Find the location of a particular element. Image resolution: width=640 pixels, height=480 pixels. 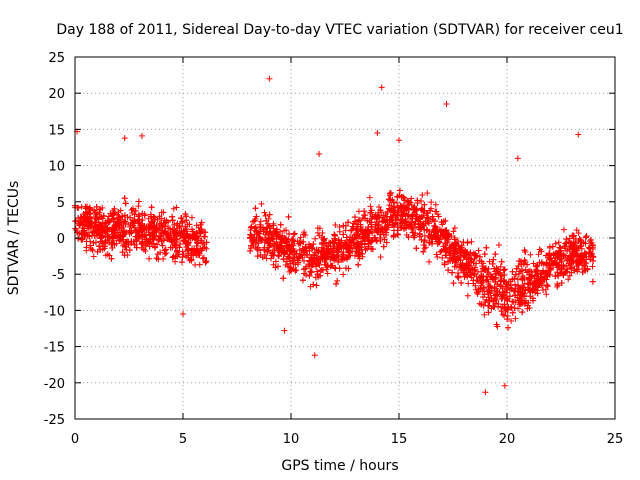

x-axis-label: GPS time / hours is located at coordinates (339, 466).